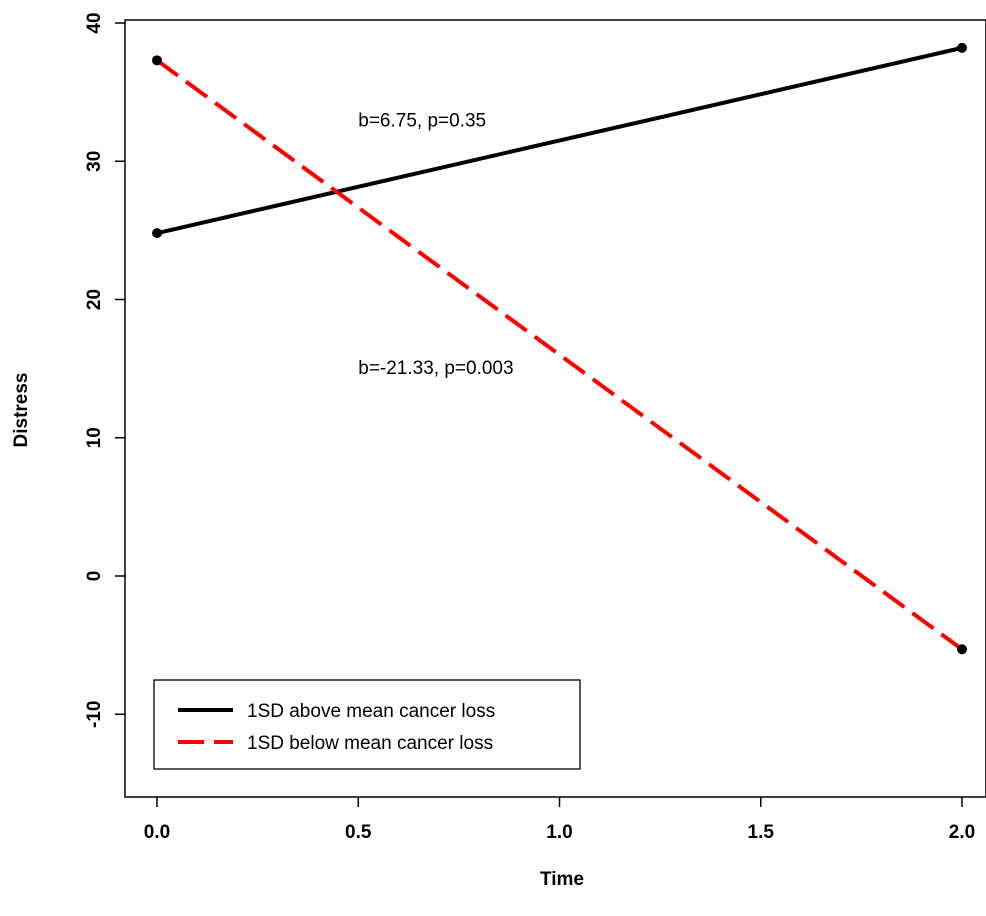  Describe the element at coordinates (435, 245) in the screenshot. I see `annotation-layer: b=6.75, p=0.35 b=-21.33, p=0.003` at that location.